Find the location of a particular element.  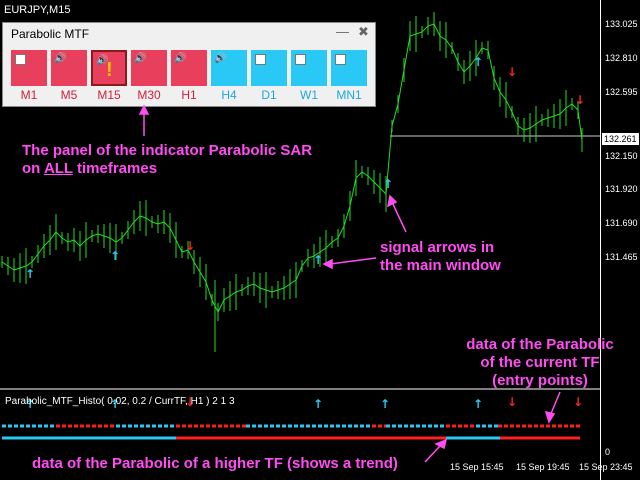

alert-icon: ! is located at coordinates (109, 70).